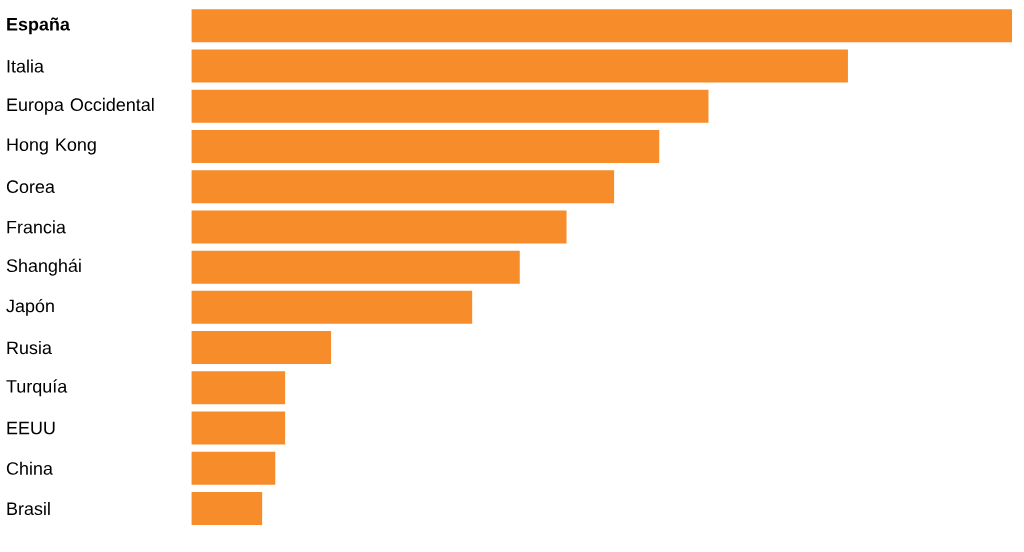  I want to click on y-tick-label: Rusia, so click(29, 348).